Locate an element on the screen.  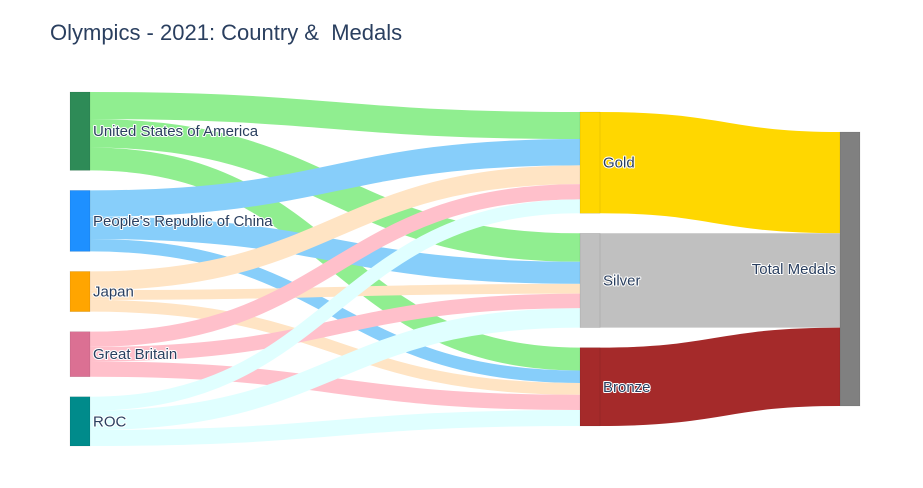
link-japan-gold is located at coordinates (335, 228).